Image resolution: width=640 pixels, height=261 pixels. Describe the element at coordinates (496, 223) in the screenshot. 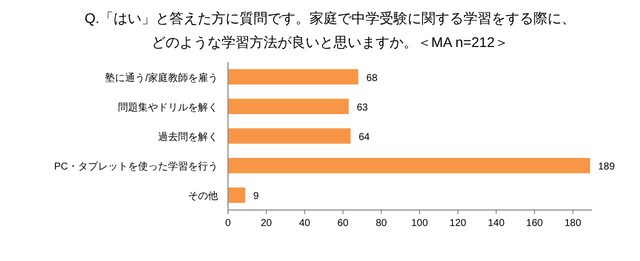

I see `x-tick-label: 140` at that location.